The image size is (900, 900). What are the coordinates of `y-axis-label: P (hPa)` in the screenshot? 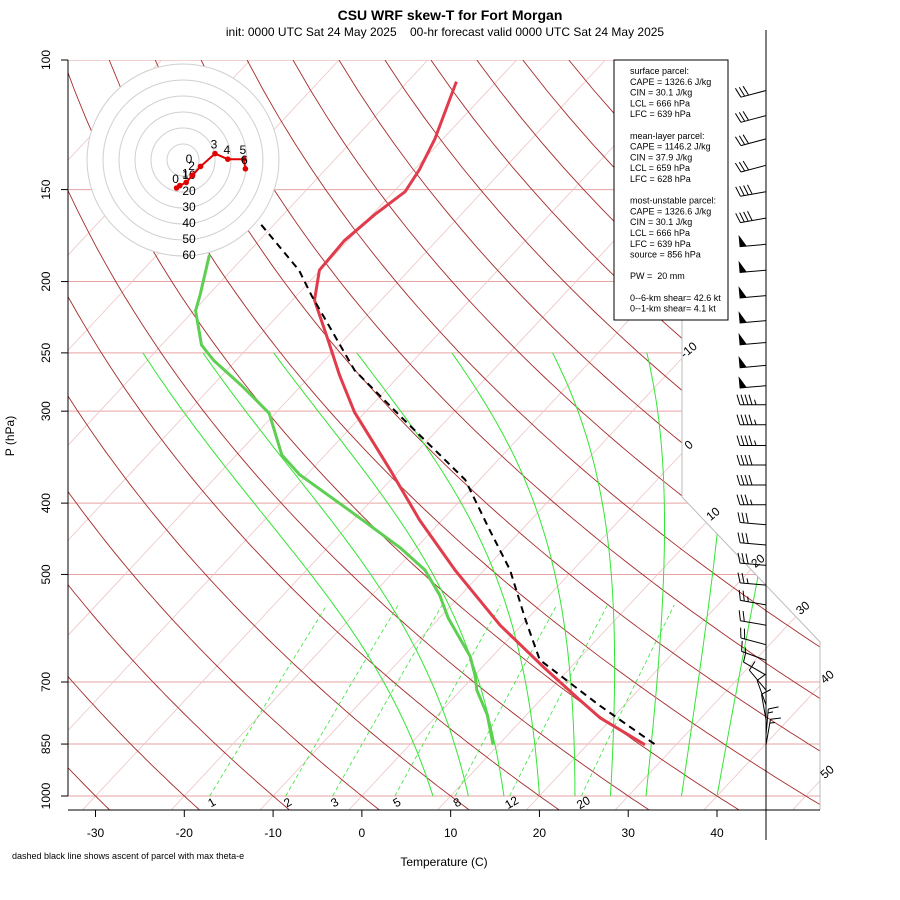 It's located at (10, 436).